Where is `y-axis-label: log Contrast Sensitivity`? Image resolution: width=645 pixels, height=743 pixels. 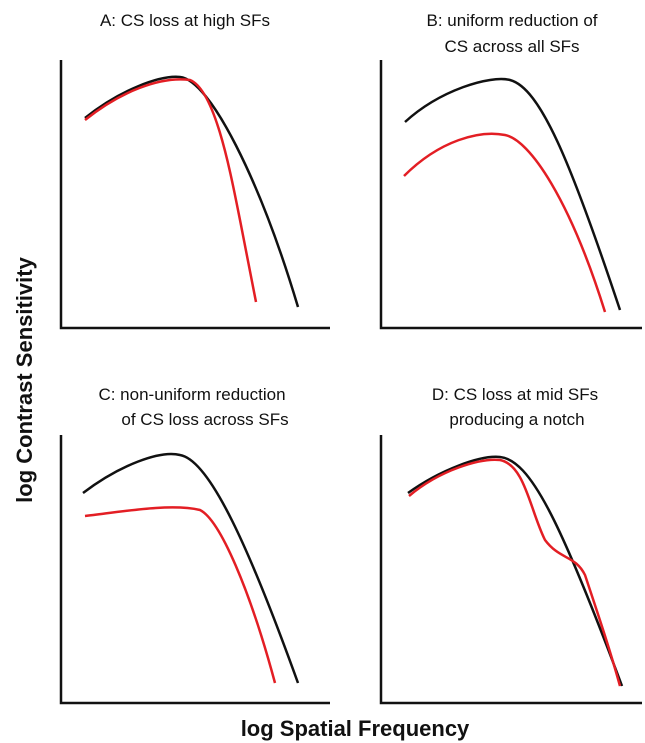 y-axis-label: log Contrast Sensitivity is located at coordinates (24, 379).